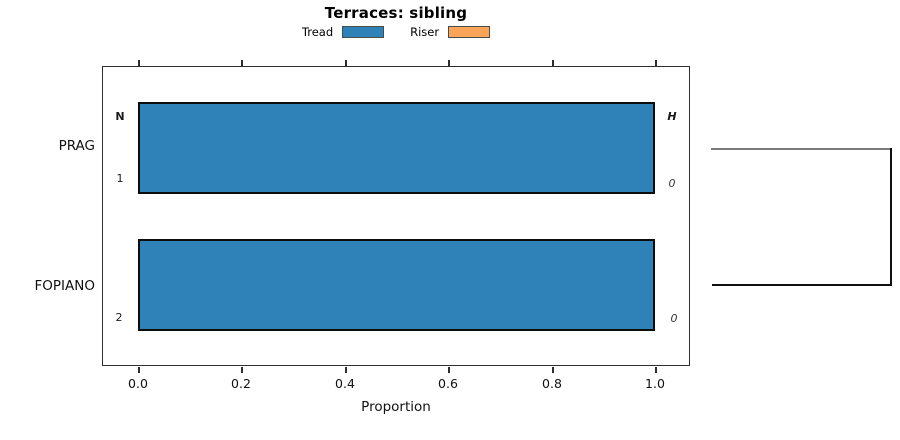 The height and width of the screenshot is (440, 900). Describe the element at coordinates (469, 32) in the screenshot. I see `legend-swatch-riser` at that location.